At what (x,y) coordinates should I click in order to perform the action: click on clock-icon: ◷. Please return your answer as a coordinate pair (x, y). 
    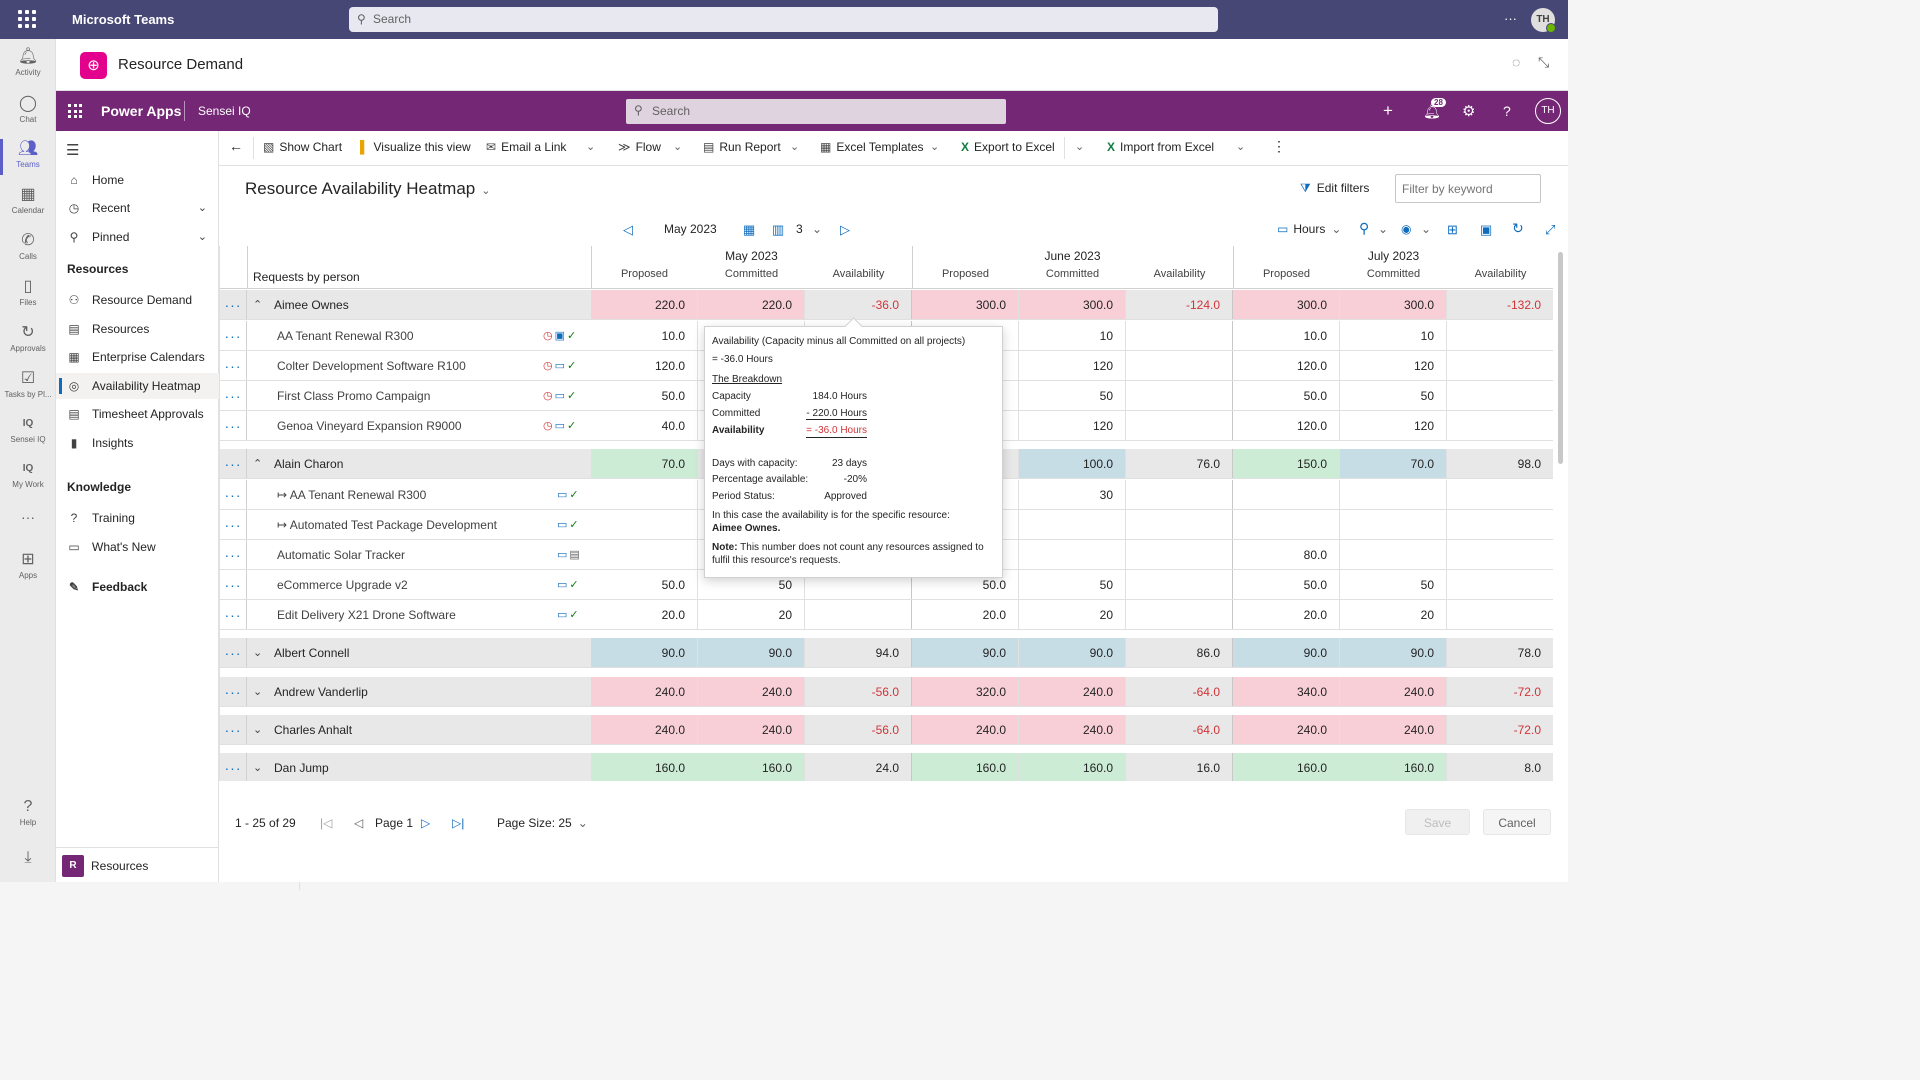
    Looking at the image, I should click on (548, 336).